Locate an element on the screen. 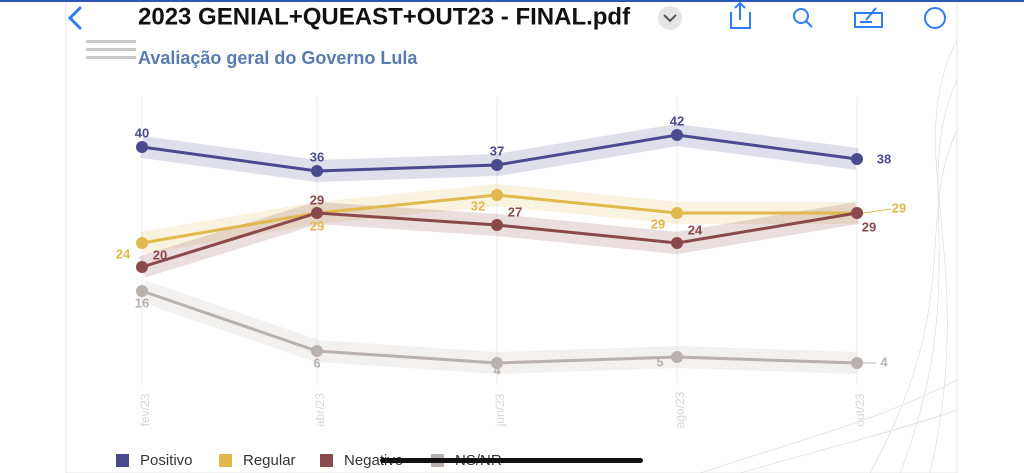  legend-label: Negativo is located at coordinates (373, 460).